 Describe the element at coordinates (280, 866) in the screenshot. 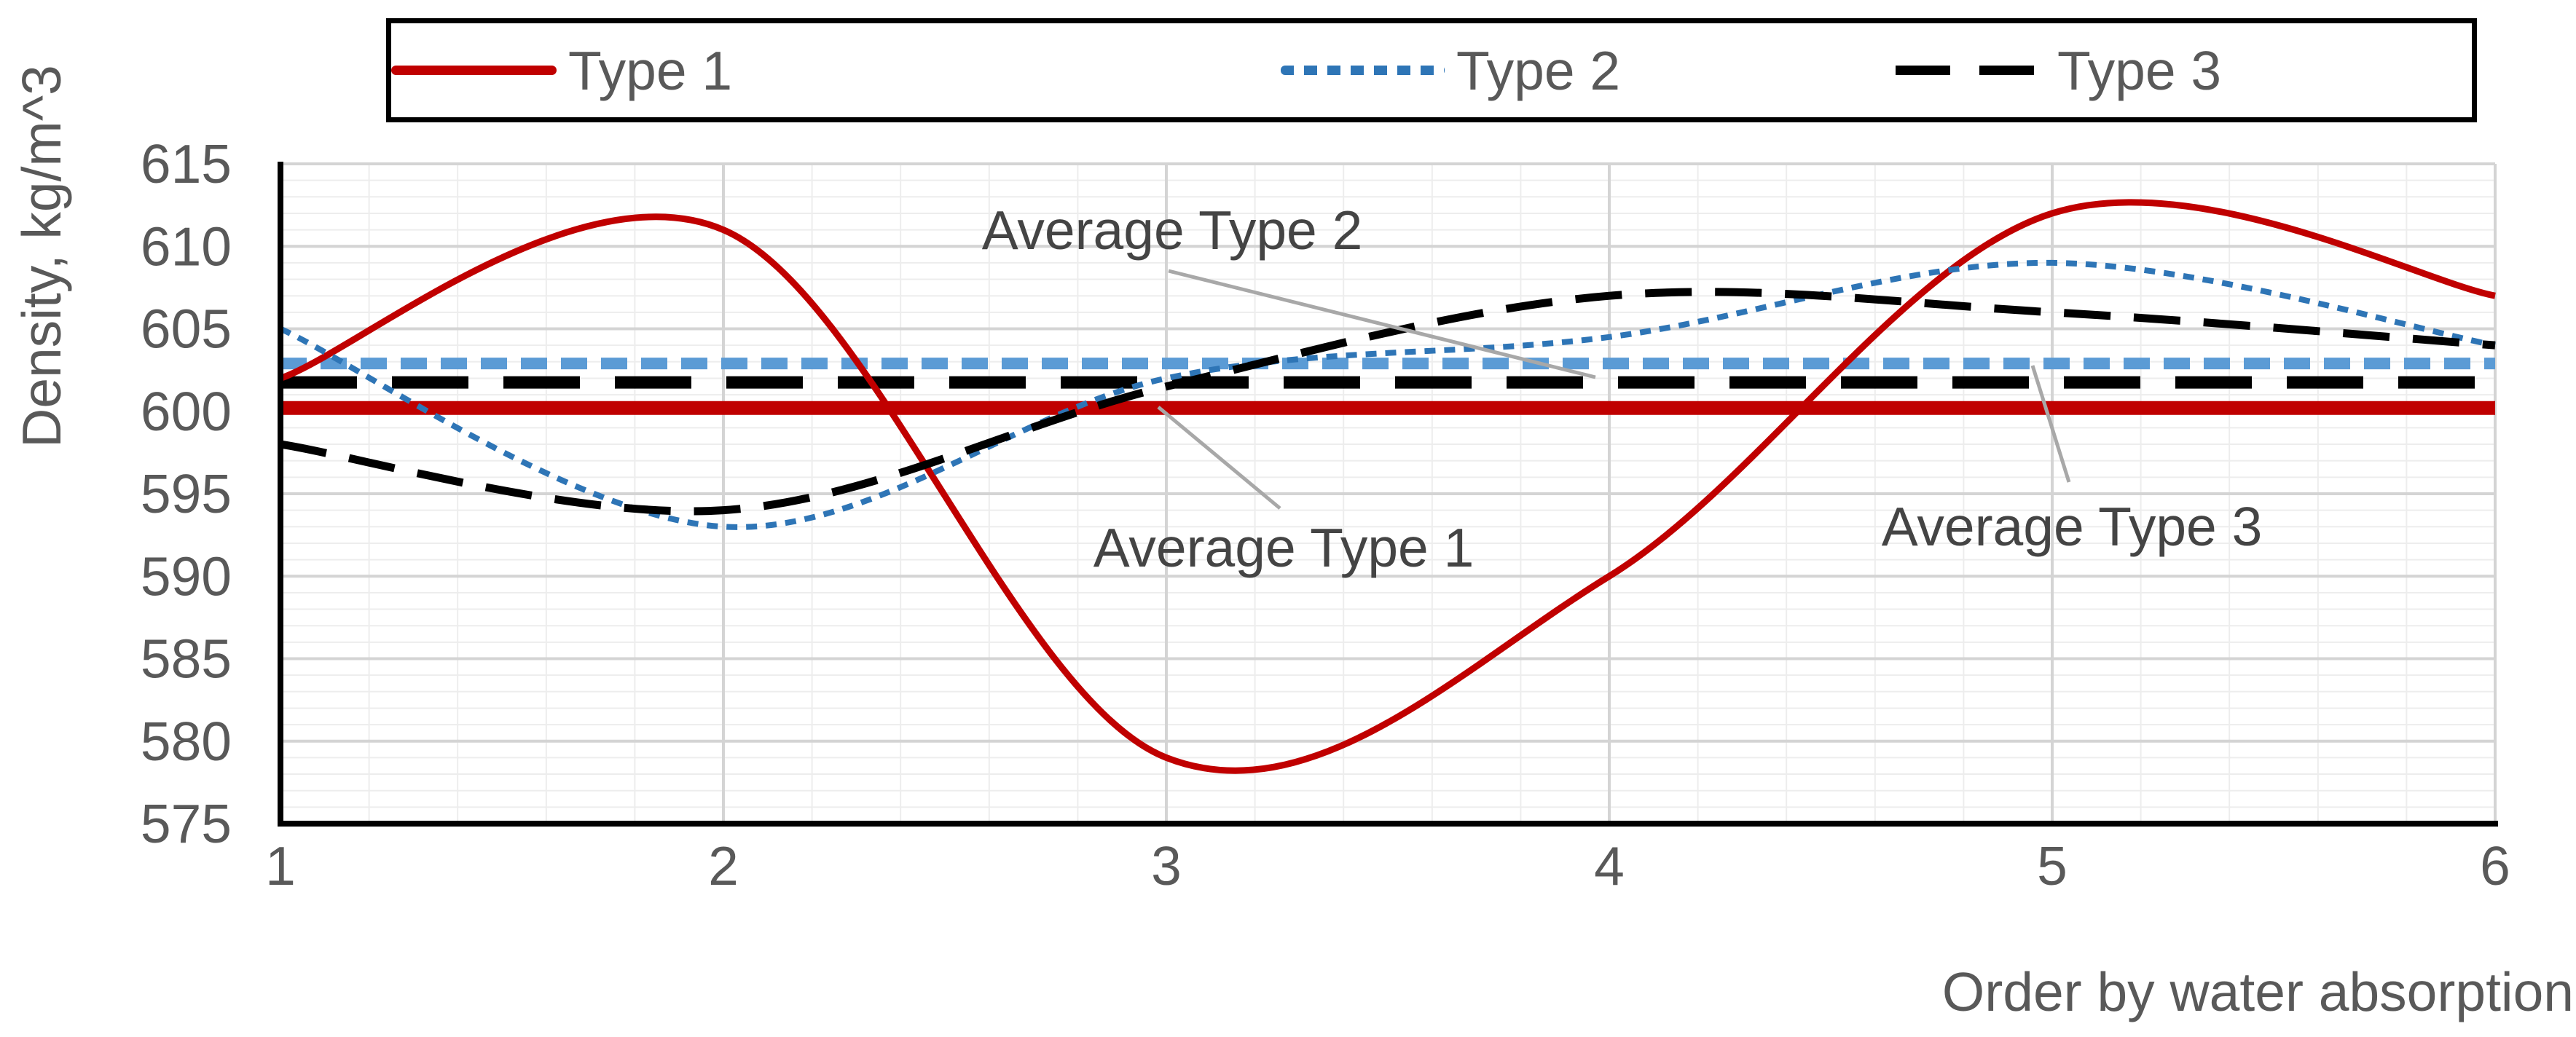

I see `x-tick-label-1: 1` at that location.